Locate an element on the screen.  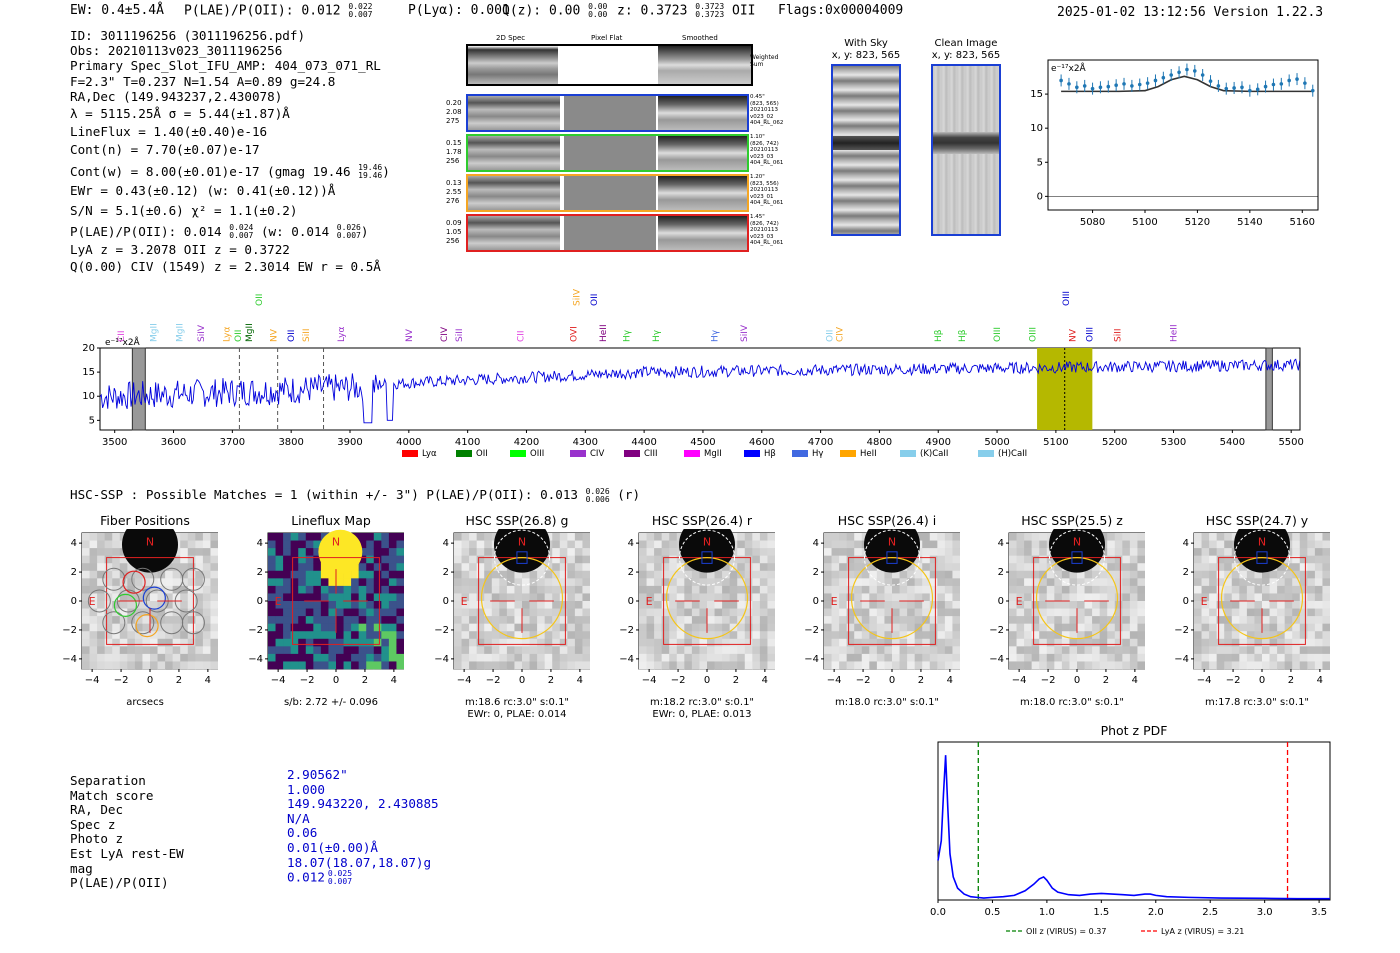
match-value: 18.07(18.07,18.07)g is located at coordinates (359, 862).